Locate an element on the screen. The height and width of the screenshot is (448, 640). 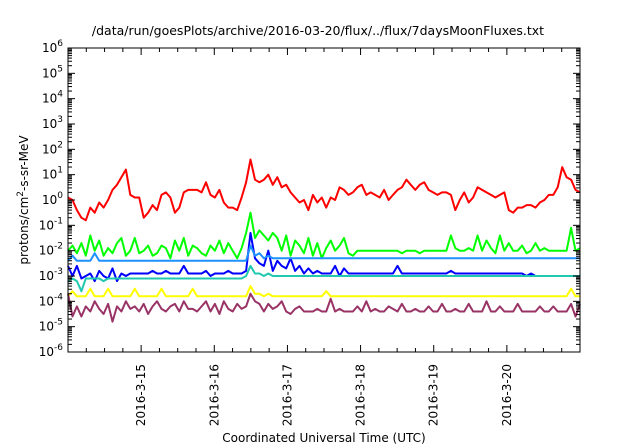
y-tick-label: 10⁵ is located at coordinates (52, 72).